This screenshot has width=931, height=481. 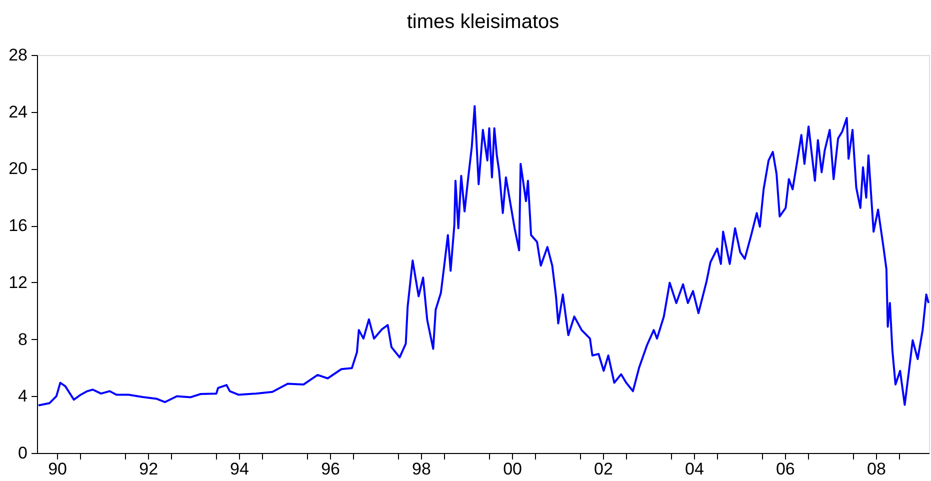 What do you see at coordinates (18, 55) in the screenshot?
I see `y-tick-label: 28` at bounding box center [18, 55].